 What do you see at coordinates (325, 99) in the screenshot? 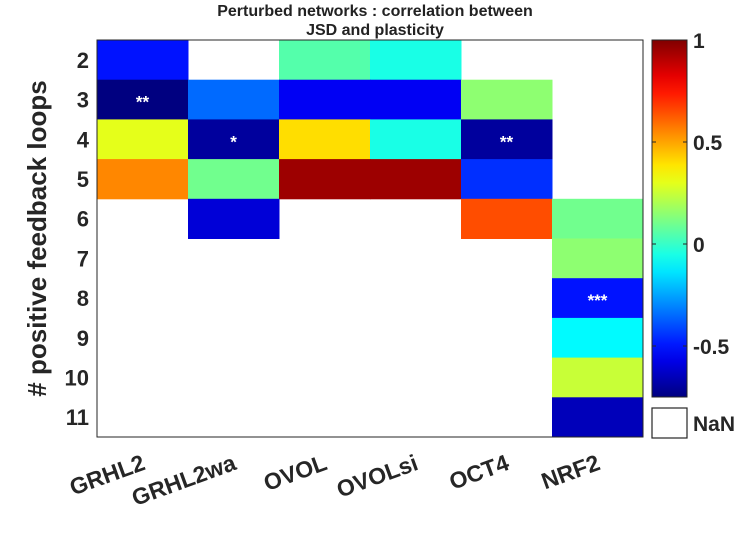
I see `heatmap-cell-3-OVOL` at bounding box center [325, 99].